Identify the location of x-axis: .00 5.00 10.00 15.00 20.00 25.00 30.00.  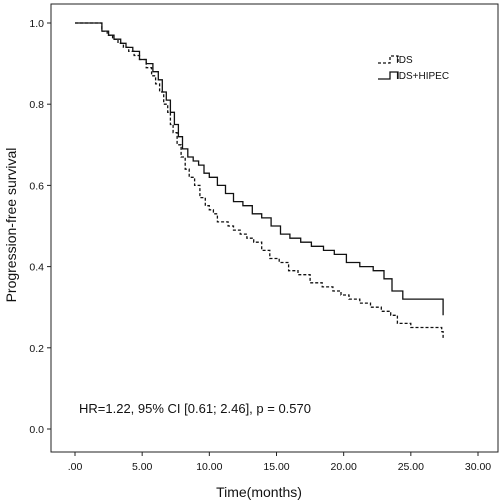
(279, 462).